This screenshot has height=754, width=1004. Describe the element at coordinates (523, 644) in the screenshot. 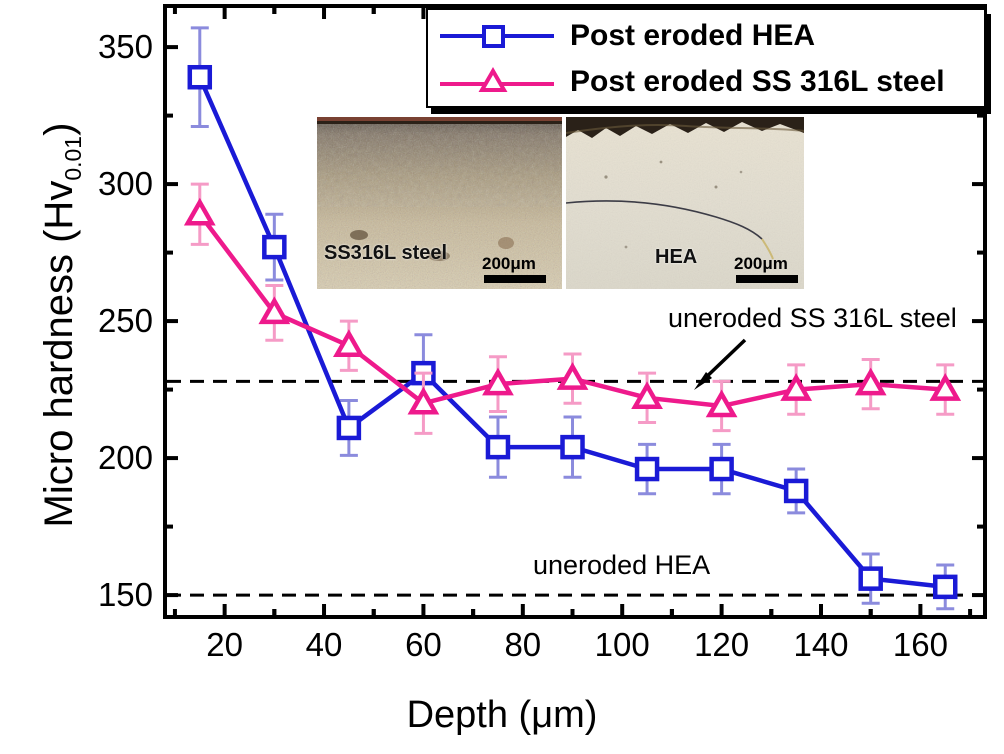

I see `x-axis-tick-label: 80` at that location.